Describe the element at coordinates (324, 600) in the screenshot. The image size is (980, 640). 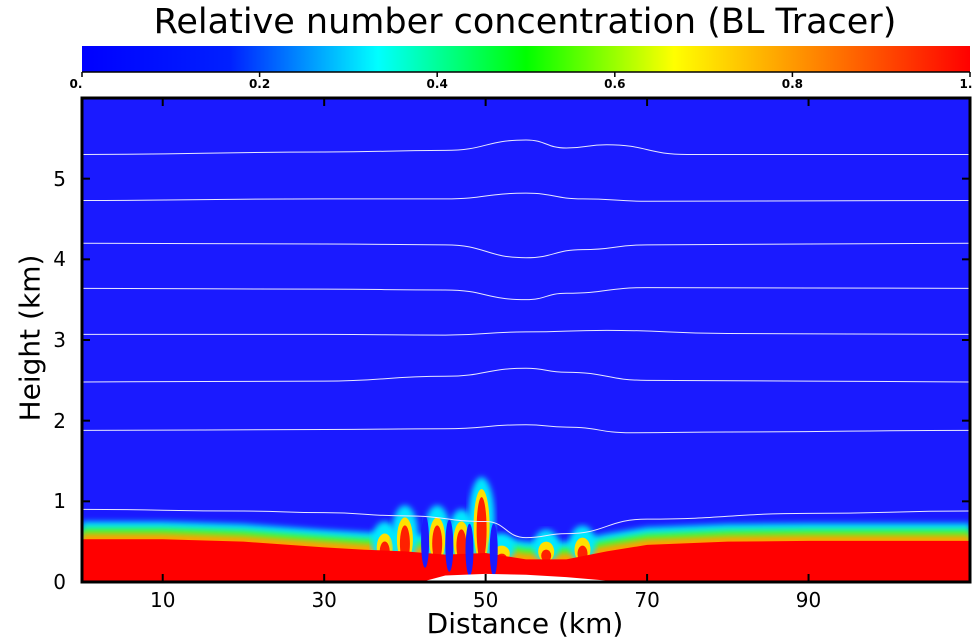
I see `x-tick-label: 30` at that location.